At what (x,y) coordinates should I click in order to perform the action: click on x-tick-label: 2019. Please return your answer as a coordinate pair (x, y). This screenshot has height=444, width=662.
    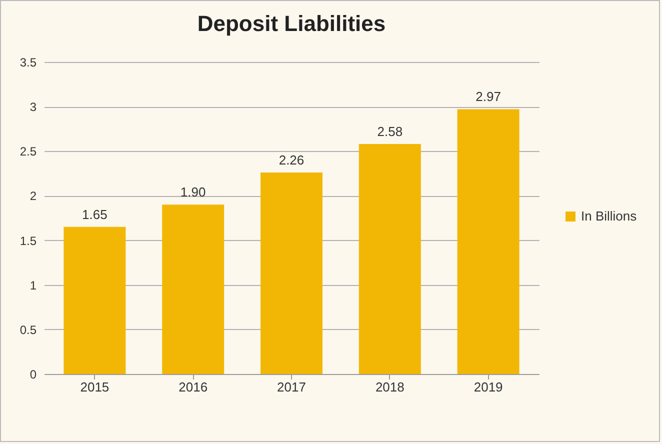
    Looking at the image, I should click on (488, 387).